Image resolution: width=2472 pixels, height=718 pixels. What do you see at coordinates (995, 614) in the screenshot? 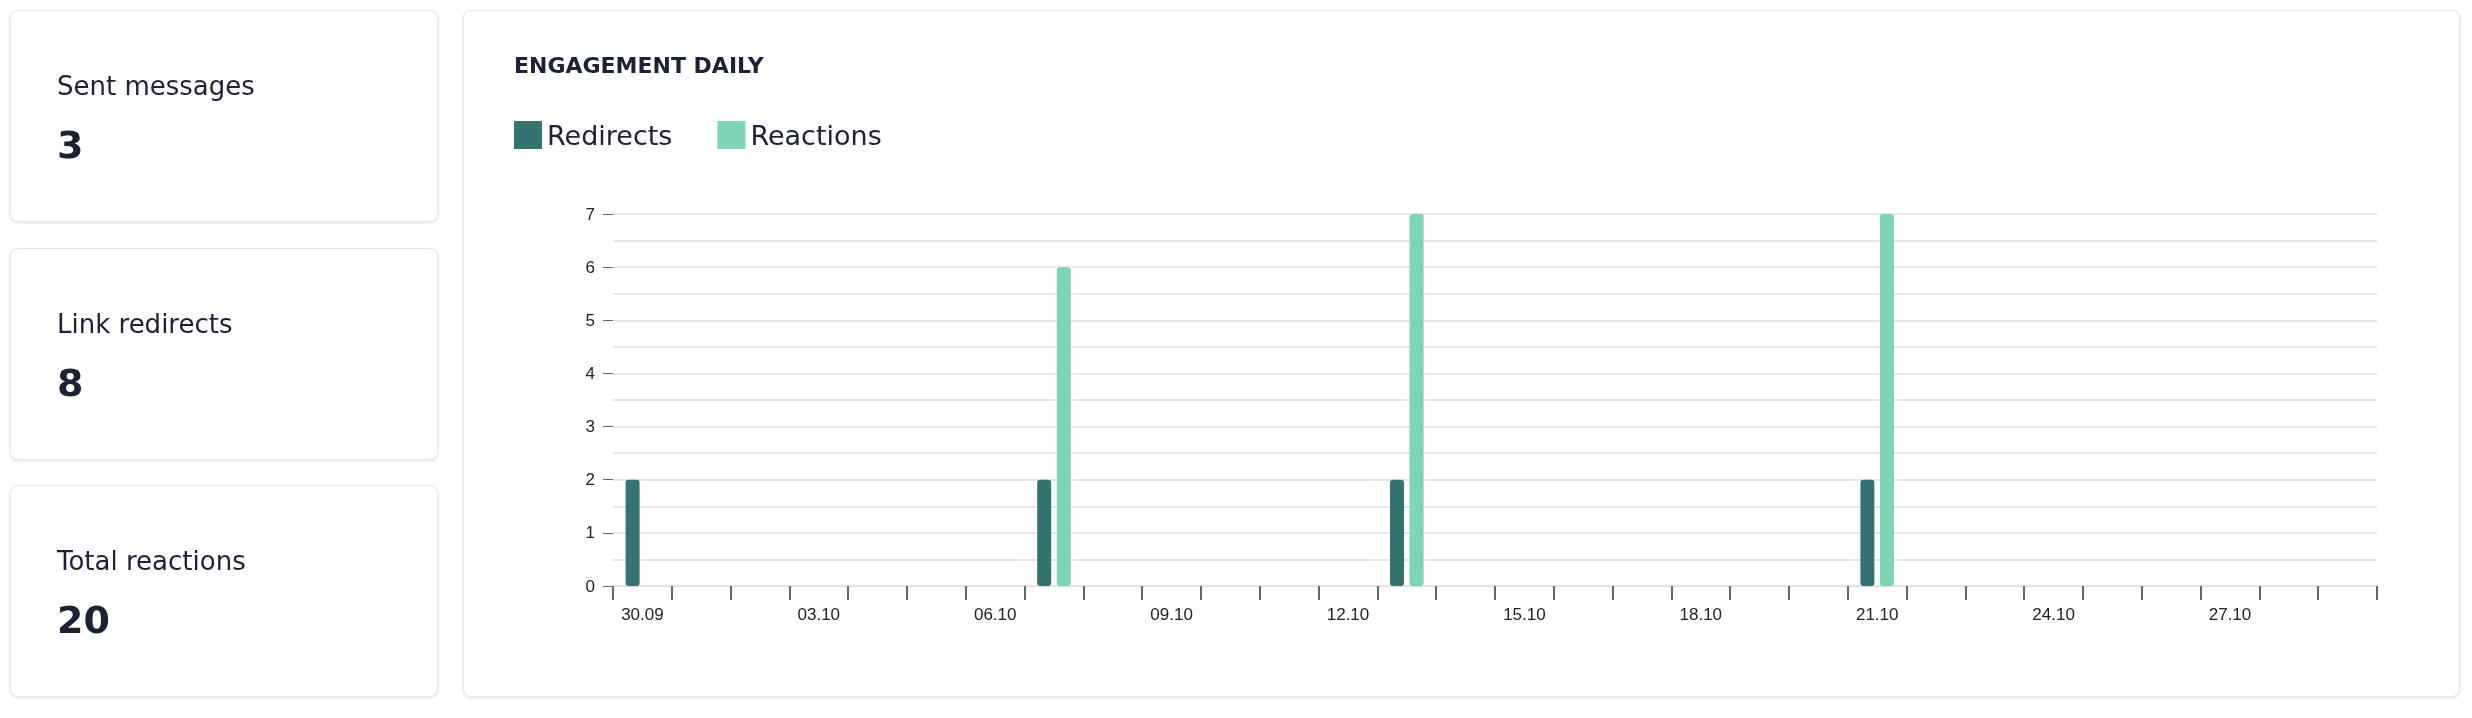
I see `x-tick-label: 06.10` at bounding box center [995, 614].